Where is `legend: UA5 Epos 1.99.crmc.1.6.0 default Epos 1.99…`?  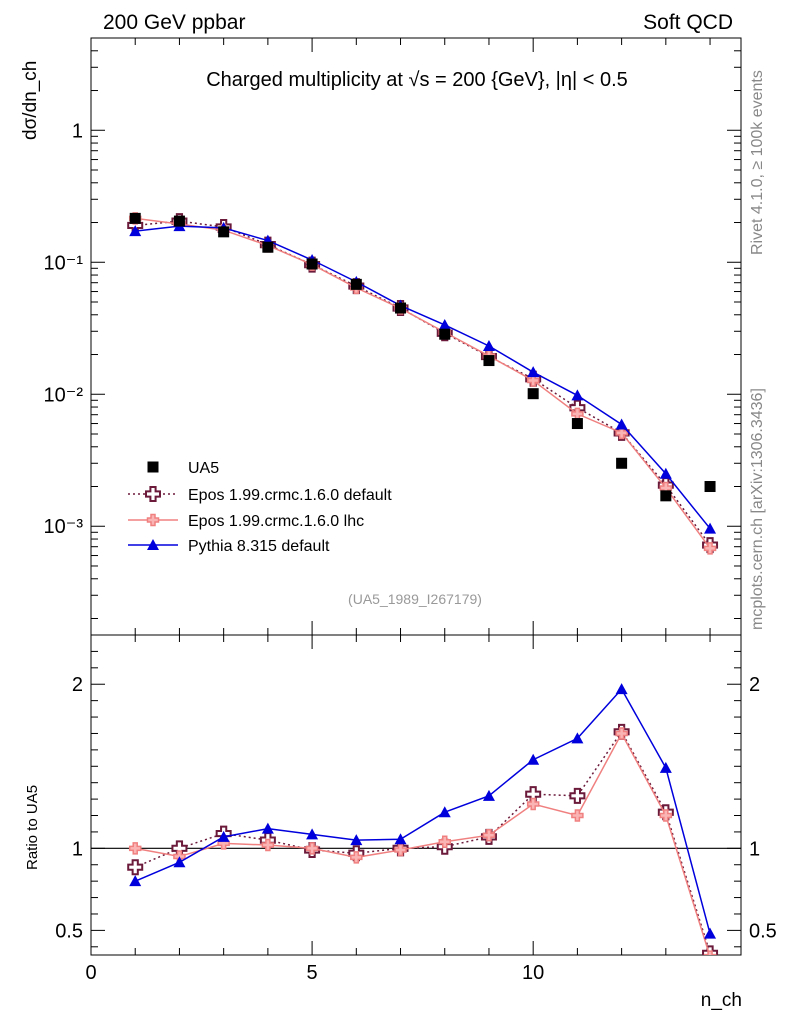 legend: UA5 Epos 1.99.crmc.1.6.0 default Epos 1.99… is located at coordinates (260, 507).